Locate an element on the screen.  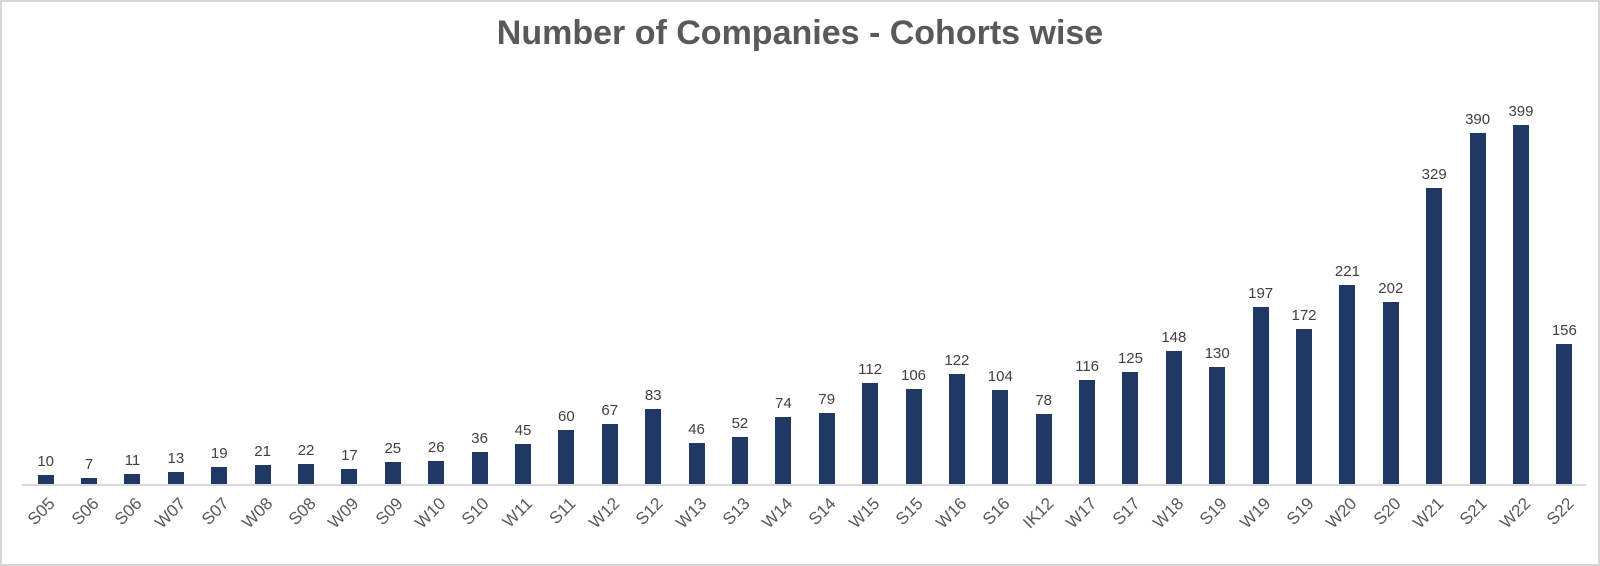
bar-value-label: 26 is located at coordinates (436, 447).